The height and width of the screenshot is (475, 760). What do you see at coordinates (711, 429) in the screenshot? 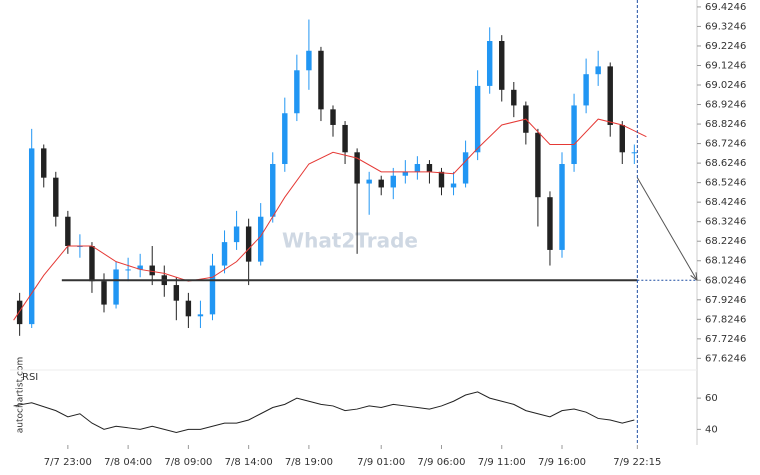
I see `y-tick-label: 40` at bounding box center [711, 429].